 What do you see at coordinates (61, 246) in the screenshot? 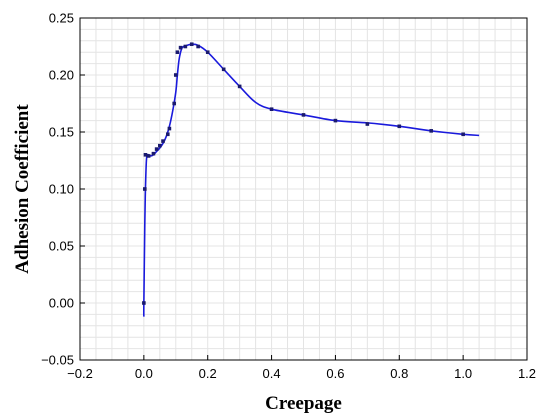
I see `y-tick-label: 0.05` at bounding box center [61, 246].